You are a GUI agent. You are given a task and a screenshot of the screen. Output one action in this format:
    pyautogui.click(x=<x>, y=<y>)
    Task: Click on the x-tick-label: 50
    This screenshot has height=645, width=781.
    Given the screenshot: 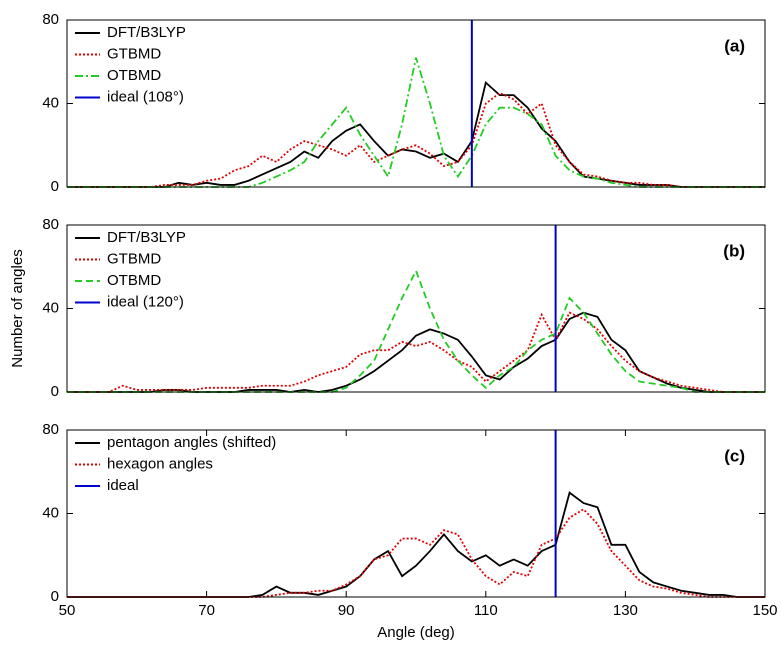 What is the action you would take?
    pyautogui.click(x=67, y=610)
    